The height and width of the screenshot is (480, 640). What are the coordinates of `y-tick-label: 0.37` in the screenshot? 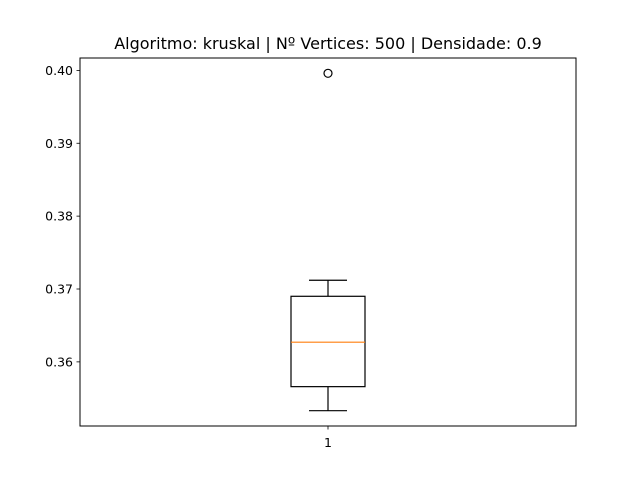 It's located at (59, 289).